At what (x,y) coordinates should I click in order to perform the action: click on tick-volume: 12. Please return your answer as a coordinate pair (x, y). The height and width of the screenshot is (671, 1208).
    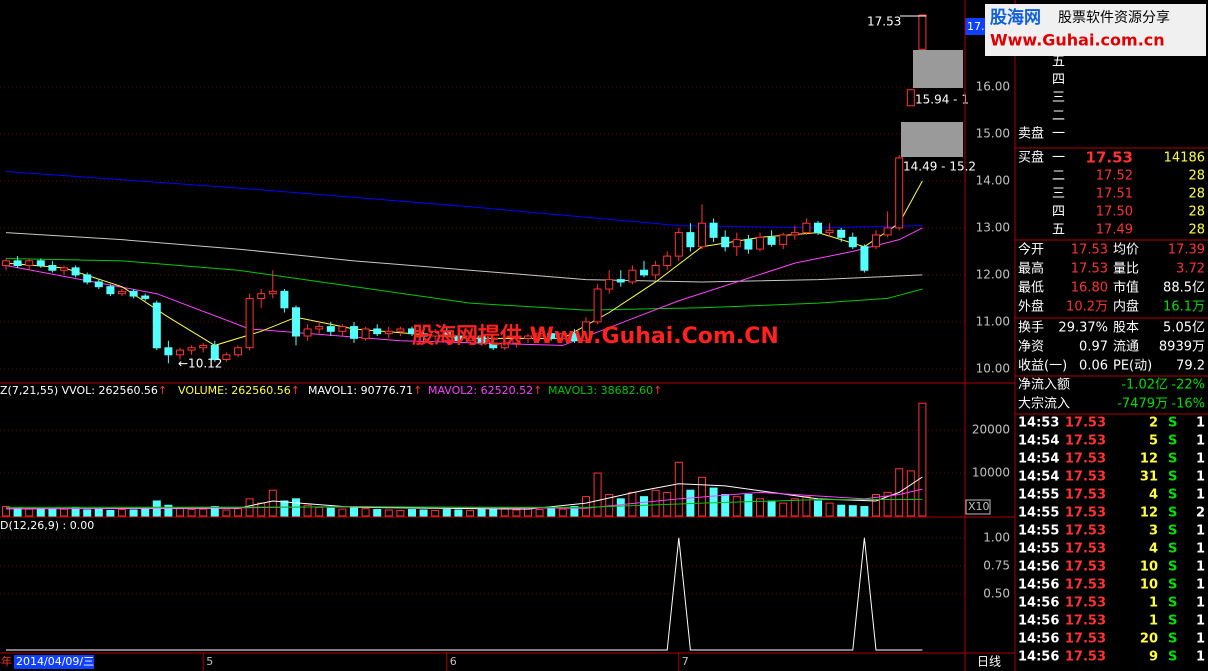
    Looking at the image, I should click on (1149, 513).